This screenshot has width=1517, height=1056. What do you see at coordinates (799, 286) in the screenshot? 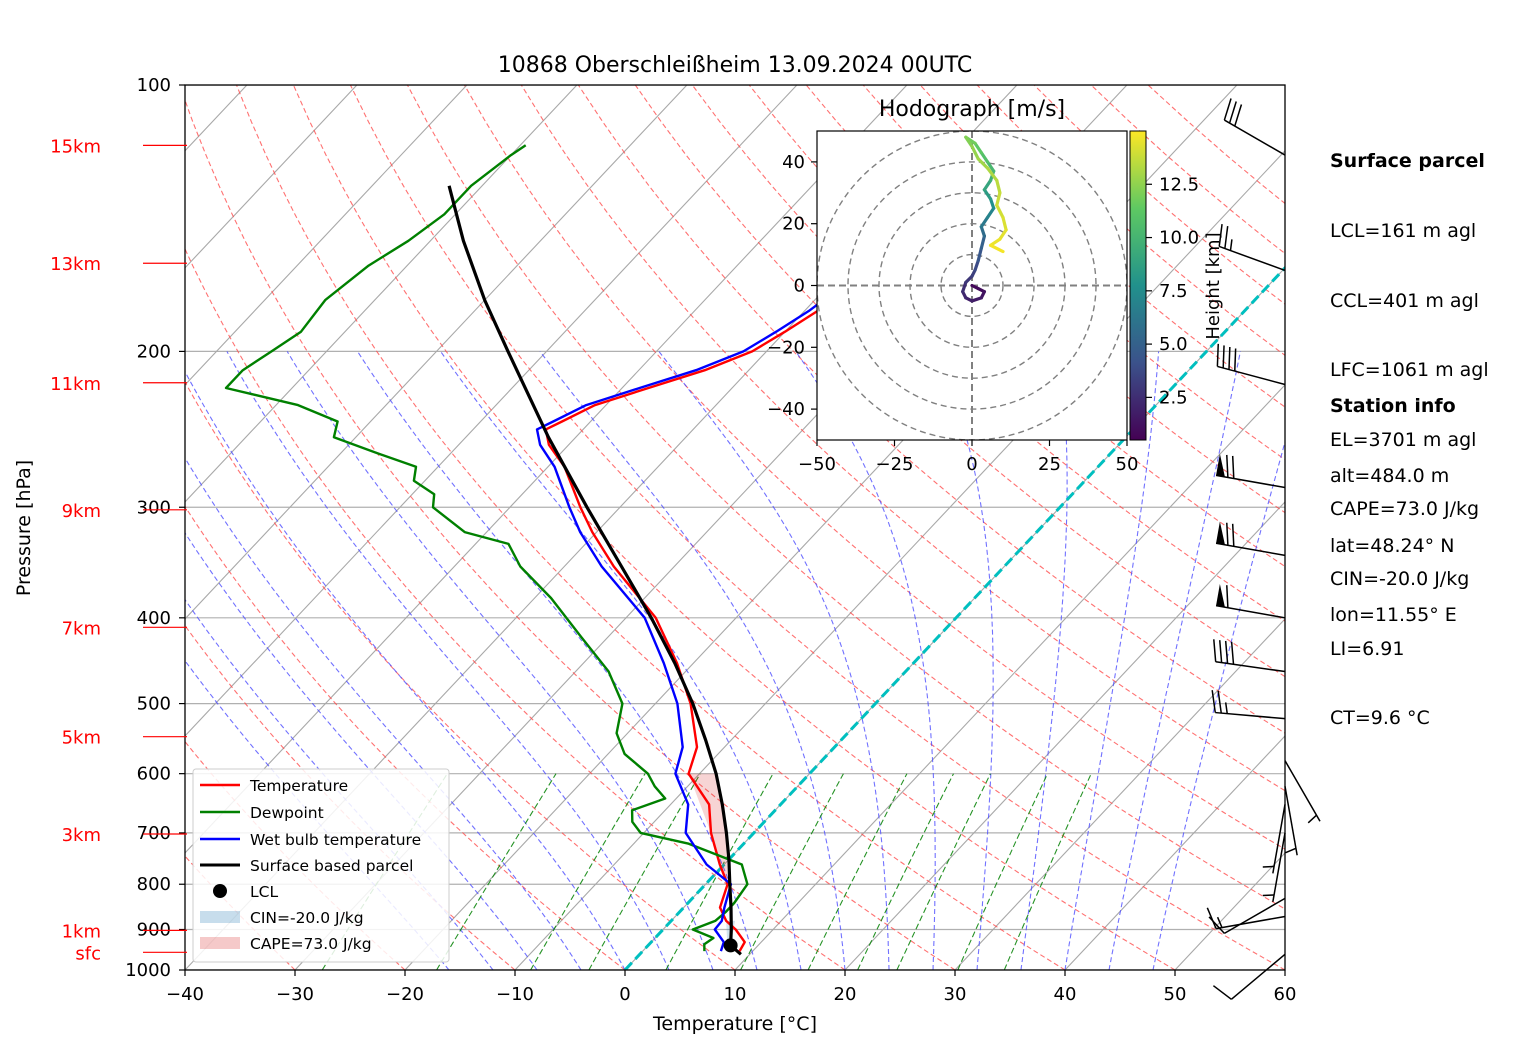
I see `hodograph-y-tick-label: 0` at bounding box center [799, 286].